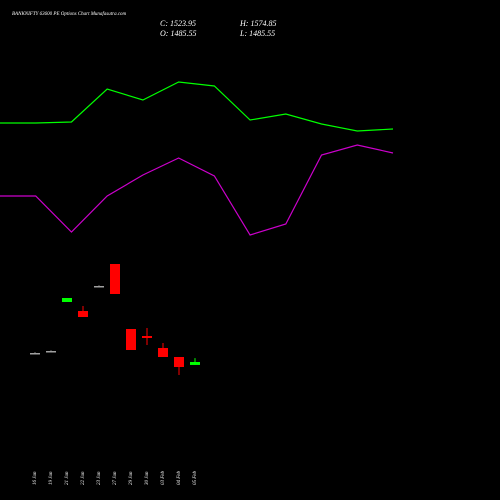 This screenshot has height=500, width=500. What do you see at coordinates (67, 478) in the screenshot?
I see `x-tick-label: 21 Jan` at bounding box center [67, 478].